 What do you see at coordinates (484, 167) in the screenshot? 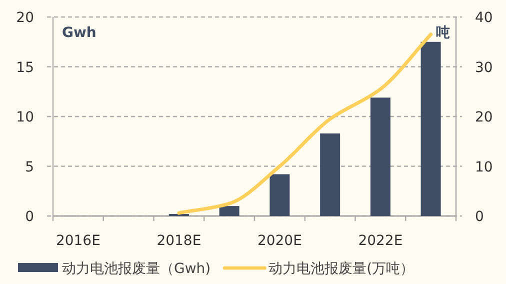
I see `y2-tick-label: 10` at bounding box center [484, 167].